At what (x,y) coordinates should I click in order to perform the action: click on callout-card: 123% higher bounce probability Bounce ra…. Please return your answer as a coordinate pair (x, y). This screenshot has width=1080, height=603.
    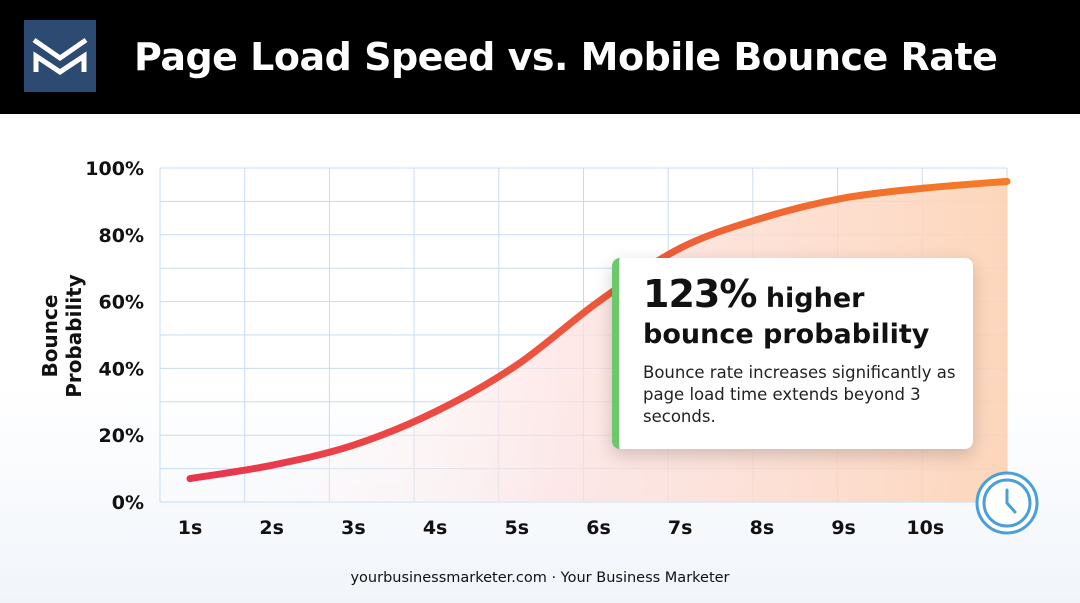
    Looking at the image, I should click on (792, 353).